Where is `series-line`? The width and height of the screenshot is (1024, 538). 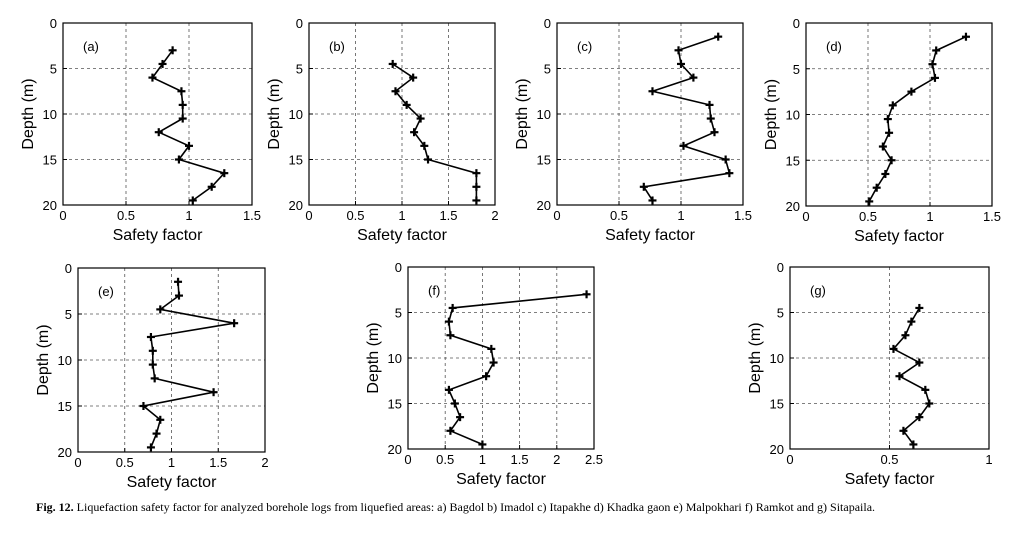
series-line is located at coordinates (188, 125).